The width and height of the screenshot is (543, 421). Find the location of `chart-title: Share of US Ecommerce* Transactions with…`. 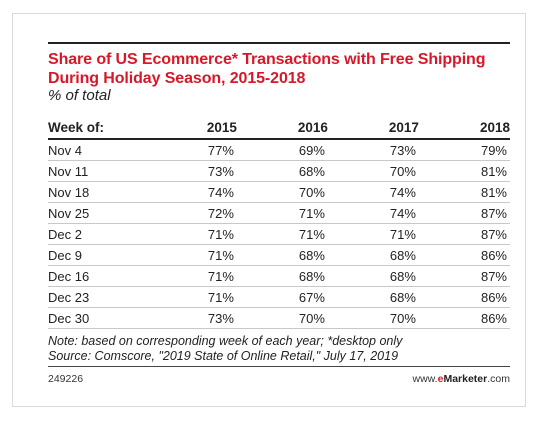

chart-title: Share of US Ecommerce* Transactions with… is located at coordinates (267, 69).